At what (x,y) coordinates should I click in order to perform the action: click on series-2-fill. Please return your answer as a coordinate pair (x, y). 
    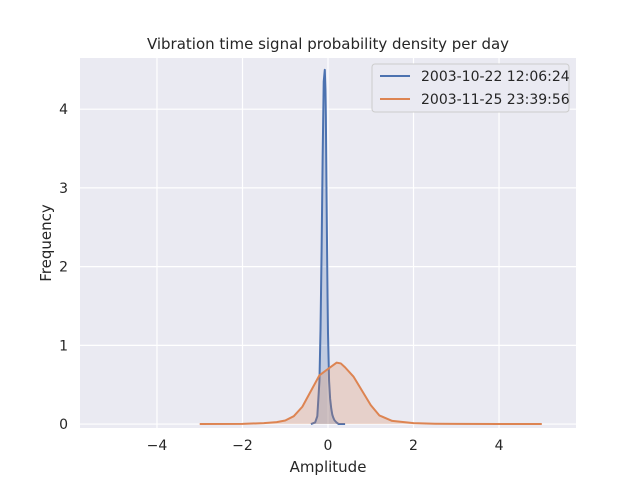
    Looking at the image, I should click on (370, 393).